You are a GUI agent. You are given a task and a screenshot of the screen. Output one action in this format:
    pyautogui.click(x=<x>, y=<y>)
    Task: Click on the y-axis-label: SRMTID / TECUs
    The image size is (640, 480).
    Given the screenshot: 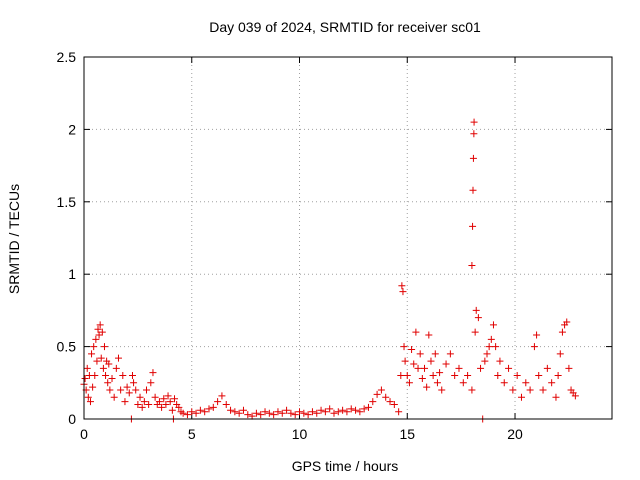 What is the action you would take?
    pyautogui.click(x=14, y=239)
    